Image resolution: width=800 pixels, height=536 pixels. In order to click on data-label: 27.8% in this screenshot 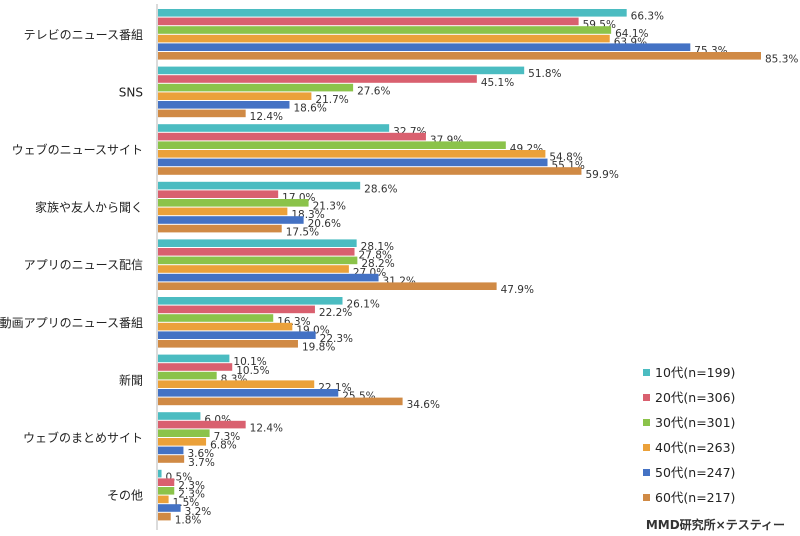, I will do `click(375, 256)`.